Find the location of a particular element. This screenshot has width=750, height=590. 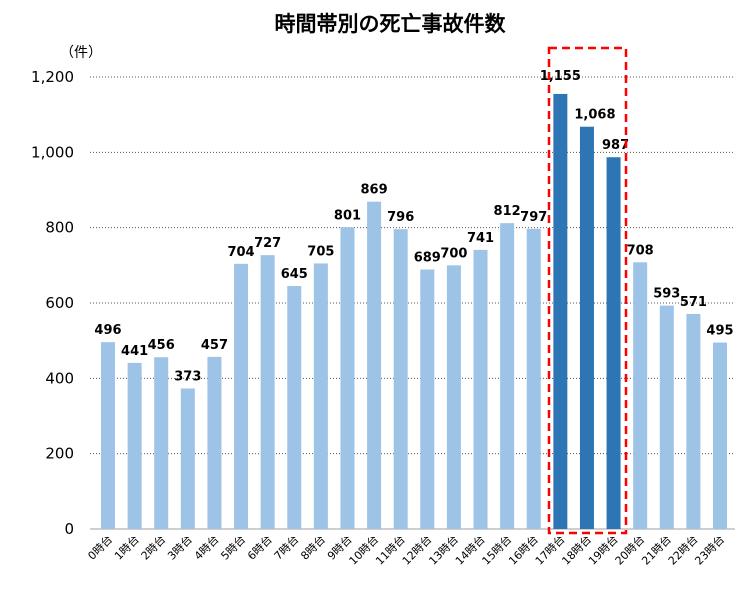

data-label: 704 is located at coordinates (240, 252).